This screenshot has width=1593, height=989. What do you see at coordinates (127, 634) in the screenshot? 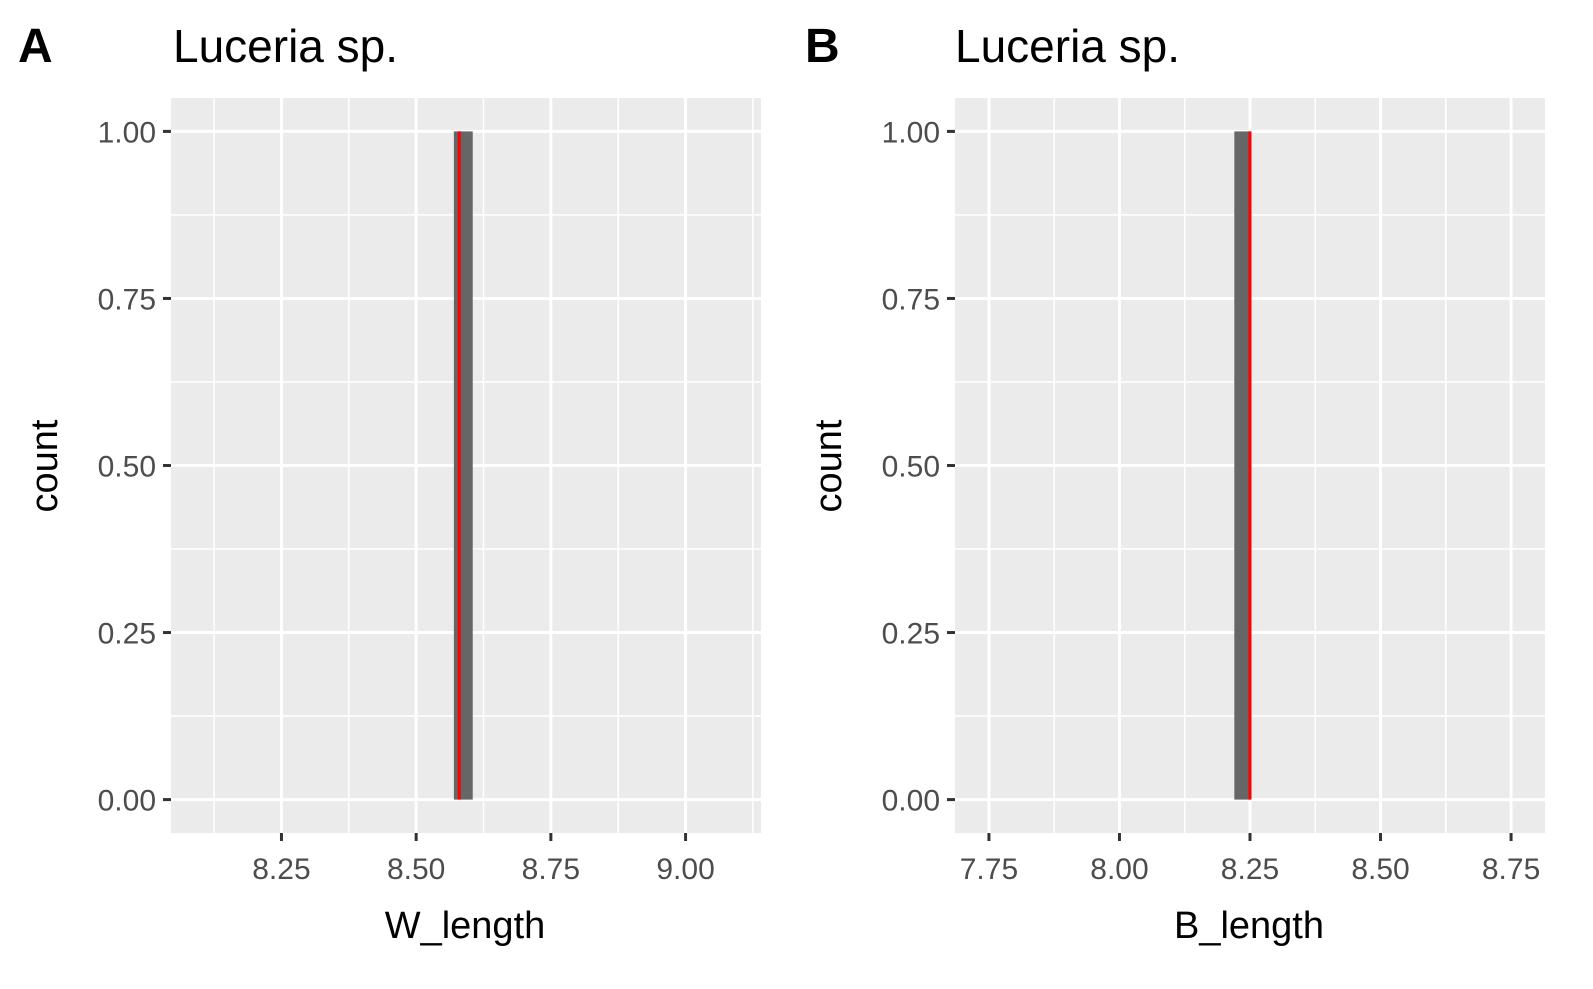
I see `panel-a-y-tick-label: 0.25` at bounding box center [127, 634].